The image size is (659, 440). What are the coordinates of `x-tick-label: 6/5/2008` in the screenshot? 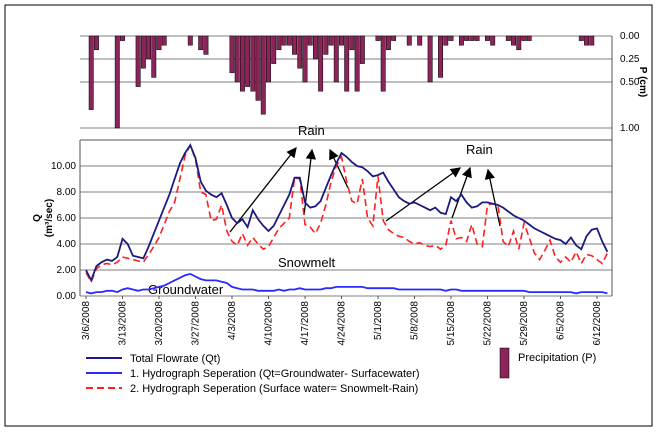 It's located at (560, 320).